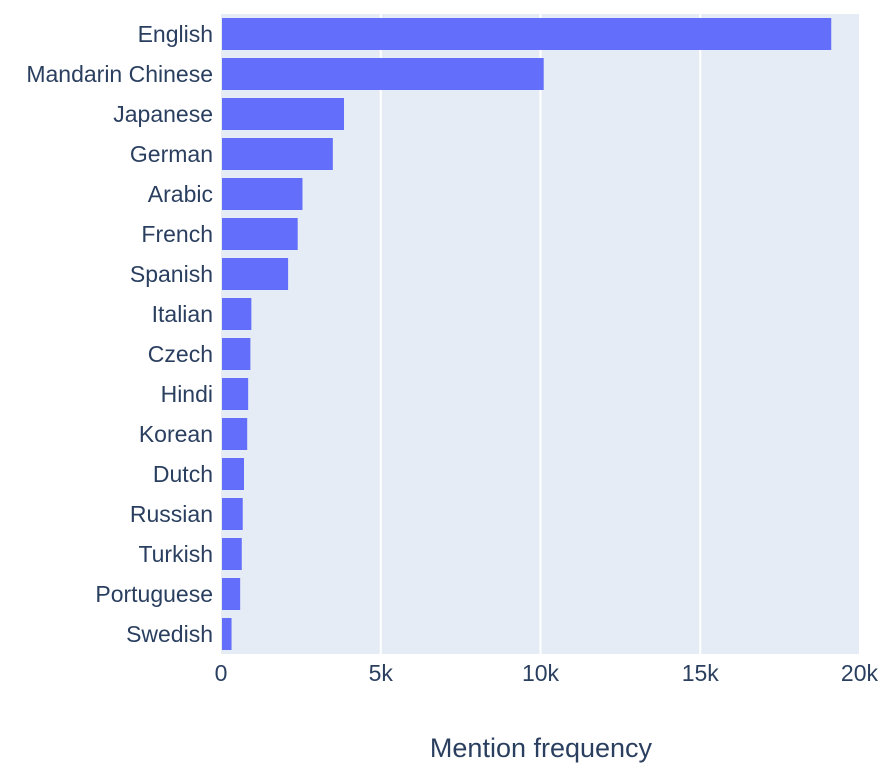 The height and width of the screenshot is (778, 896). I want to click on y-tick-label: German, so click(171, 154).